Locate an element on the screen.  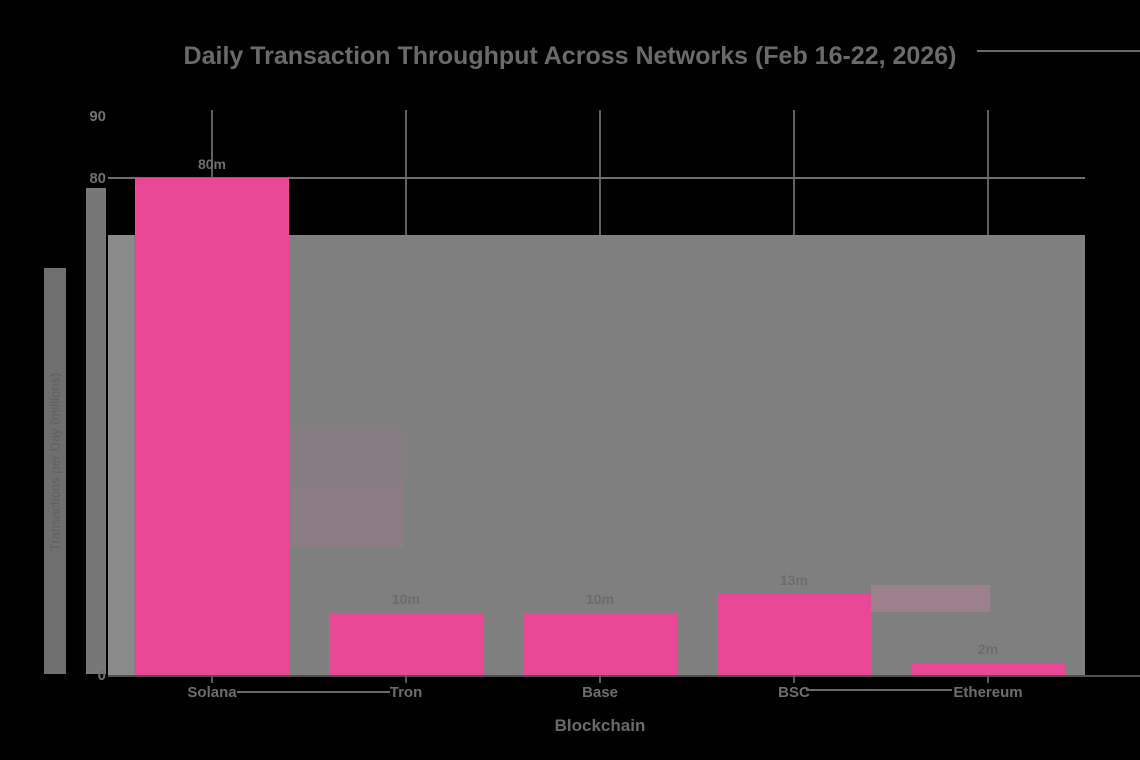
x-tick-label: BSC is located at coordinates (794, 692).